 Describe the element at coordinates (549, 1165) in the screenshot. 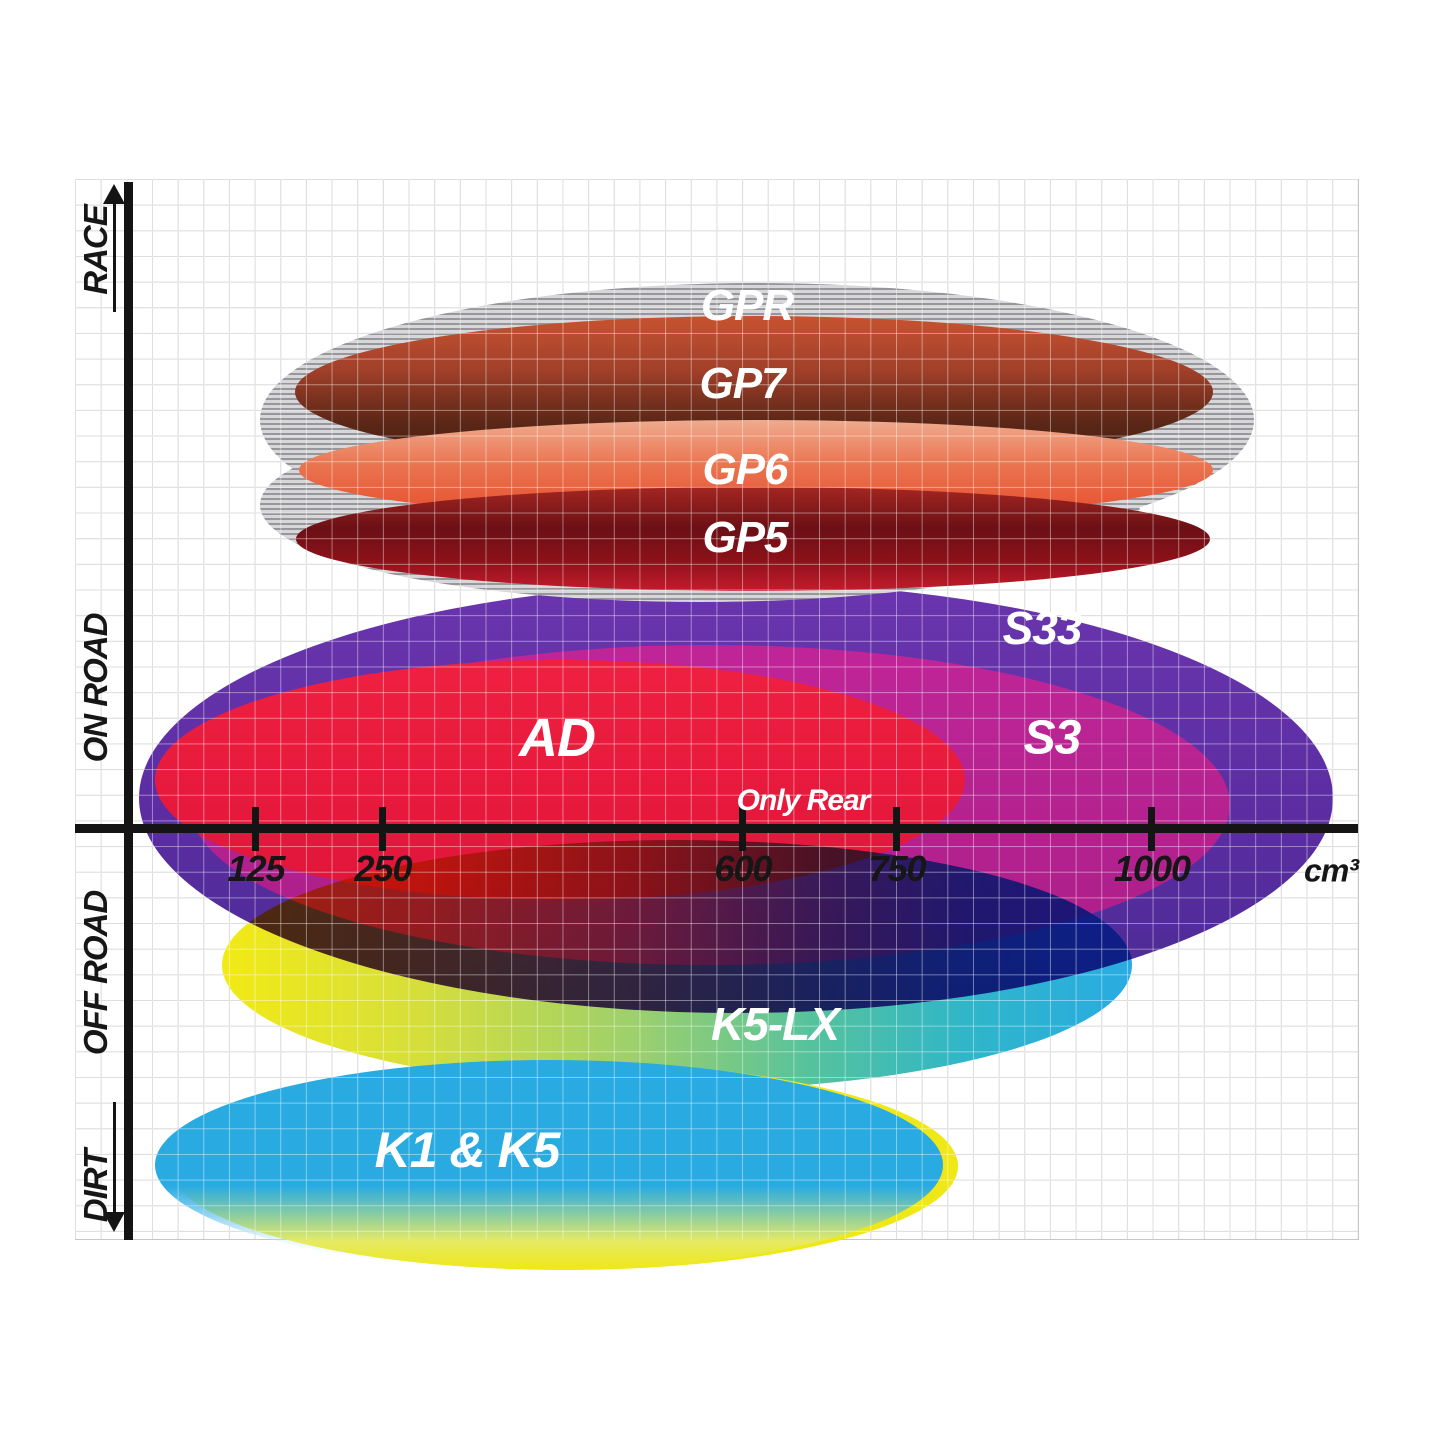

I see `region-k1k5` at that location.